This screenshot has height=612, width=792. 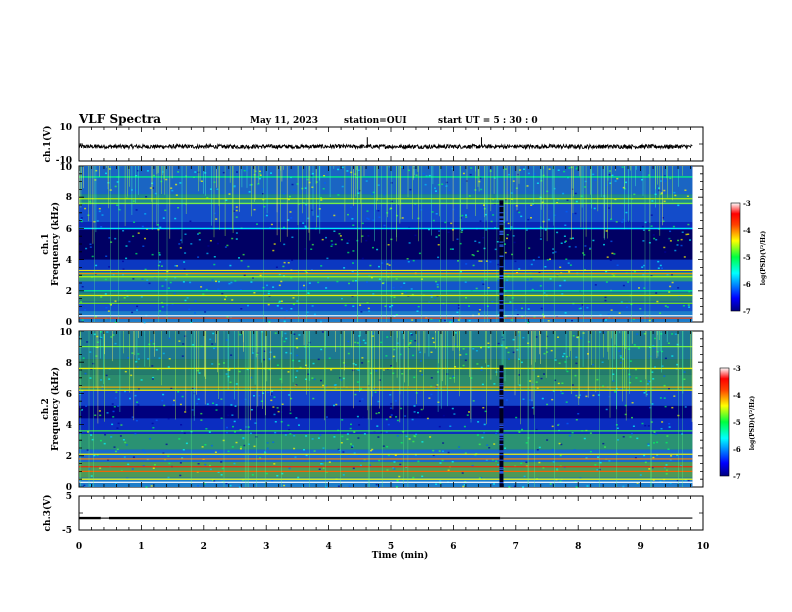 What do you see at coordinates (391, 513) in the screenshot?
I see `ch3-x-ticks` at bounding box center [391, 513].